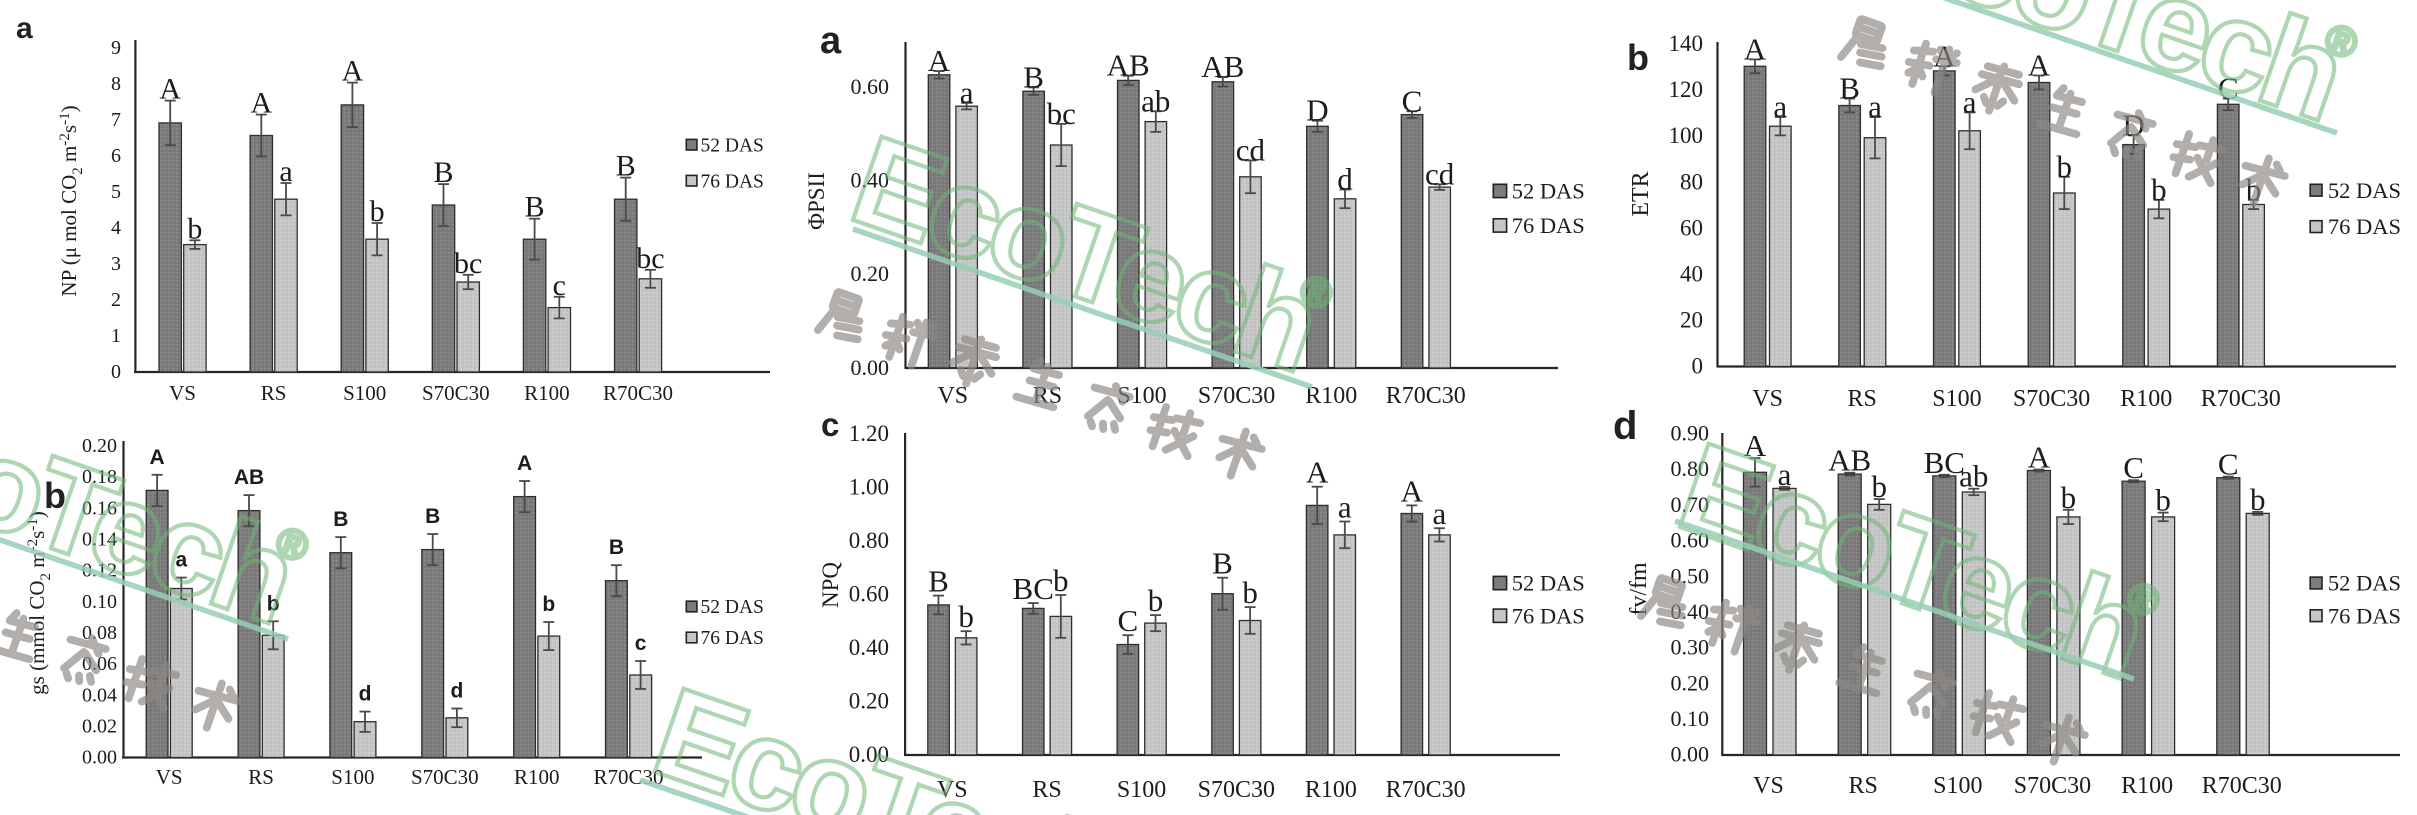  Describe the element at coordinates (650, 258) in the screenshot. I see `svg-text: bc` at that location.